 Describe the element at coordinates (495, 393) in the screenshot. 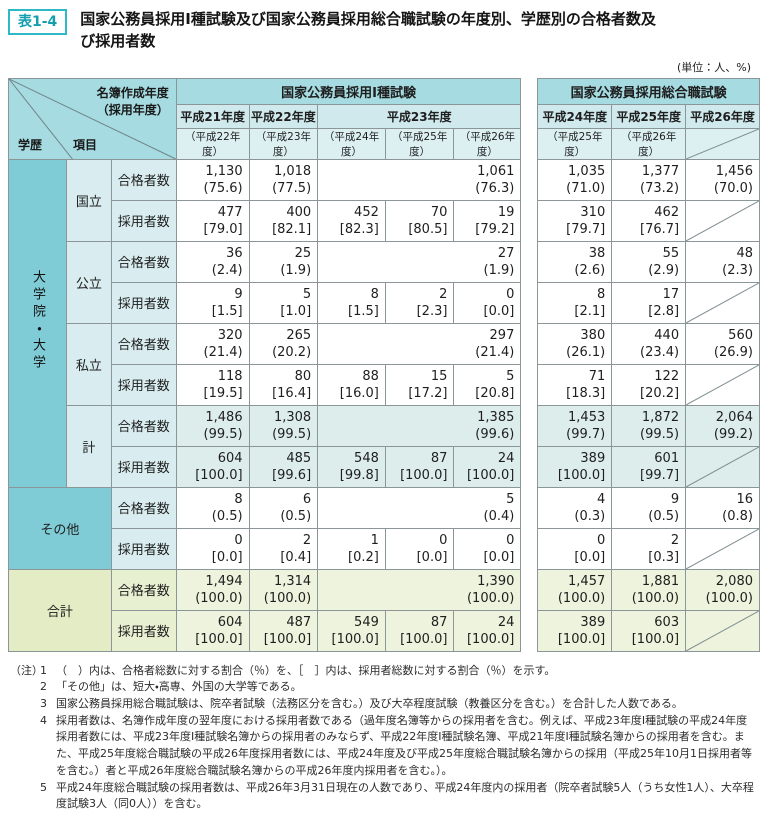

I see `cell-percent: [20.8]` at that location.